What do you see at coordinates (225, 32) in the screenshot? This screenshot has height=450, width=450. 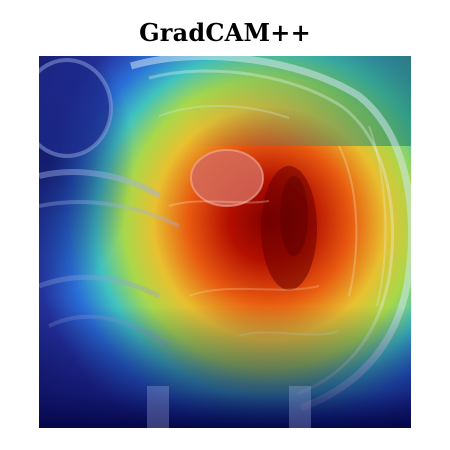 I see `figure-title: GradCAM++` at bounding box center [225, 32].